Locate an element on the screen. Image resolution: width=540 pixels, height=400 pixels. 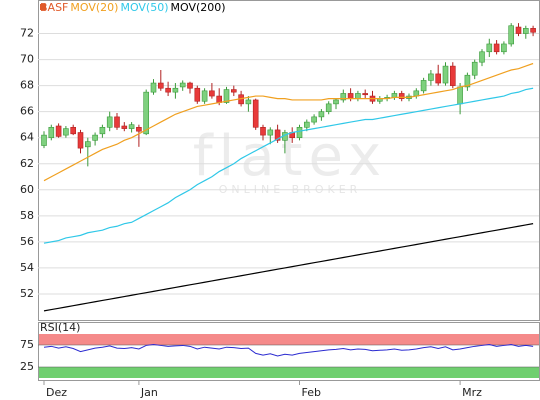
y-tick-label: 72 is located at coordinates (27, 33).